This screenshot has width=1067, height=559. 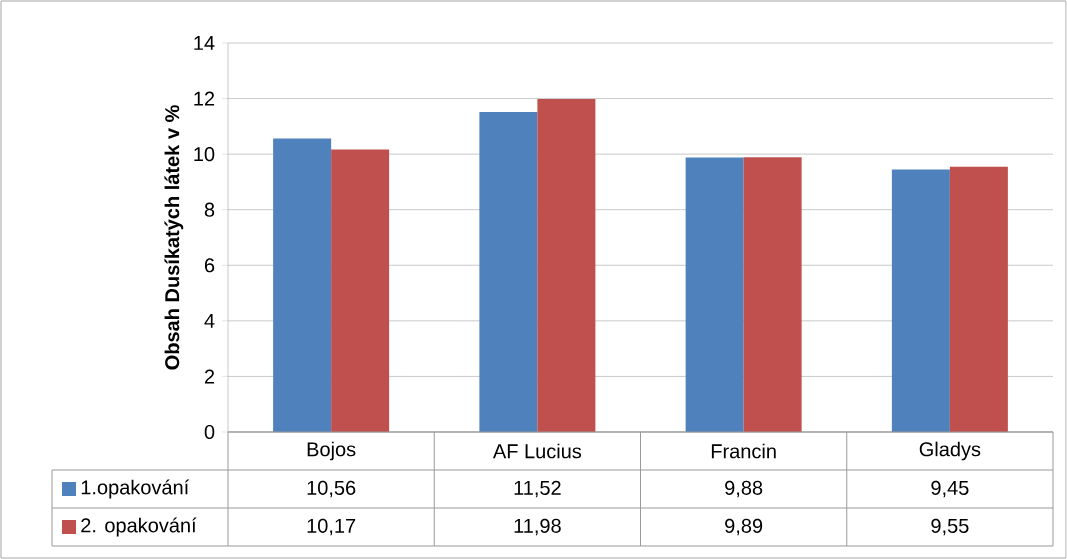 I want to click on data-label: 10,56, so click(x=331, y=489).